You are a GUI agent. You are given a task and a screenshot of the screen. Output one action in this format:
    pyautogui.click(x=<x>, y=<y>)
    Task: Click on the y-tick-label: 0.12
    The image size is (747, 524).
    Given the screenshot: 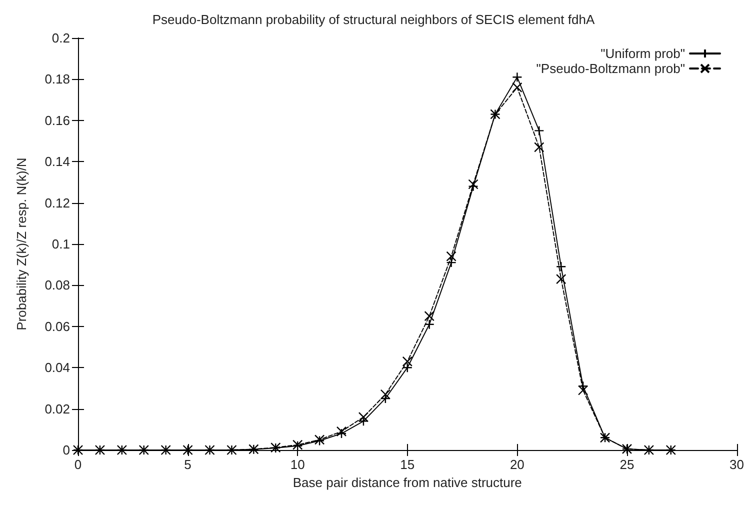 What is the action you would take?
    pyautogui.click(x=57, y=202)
    